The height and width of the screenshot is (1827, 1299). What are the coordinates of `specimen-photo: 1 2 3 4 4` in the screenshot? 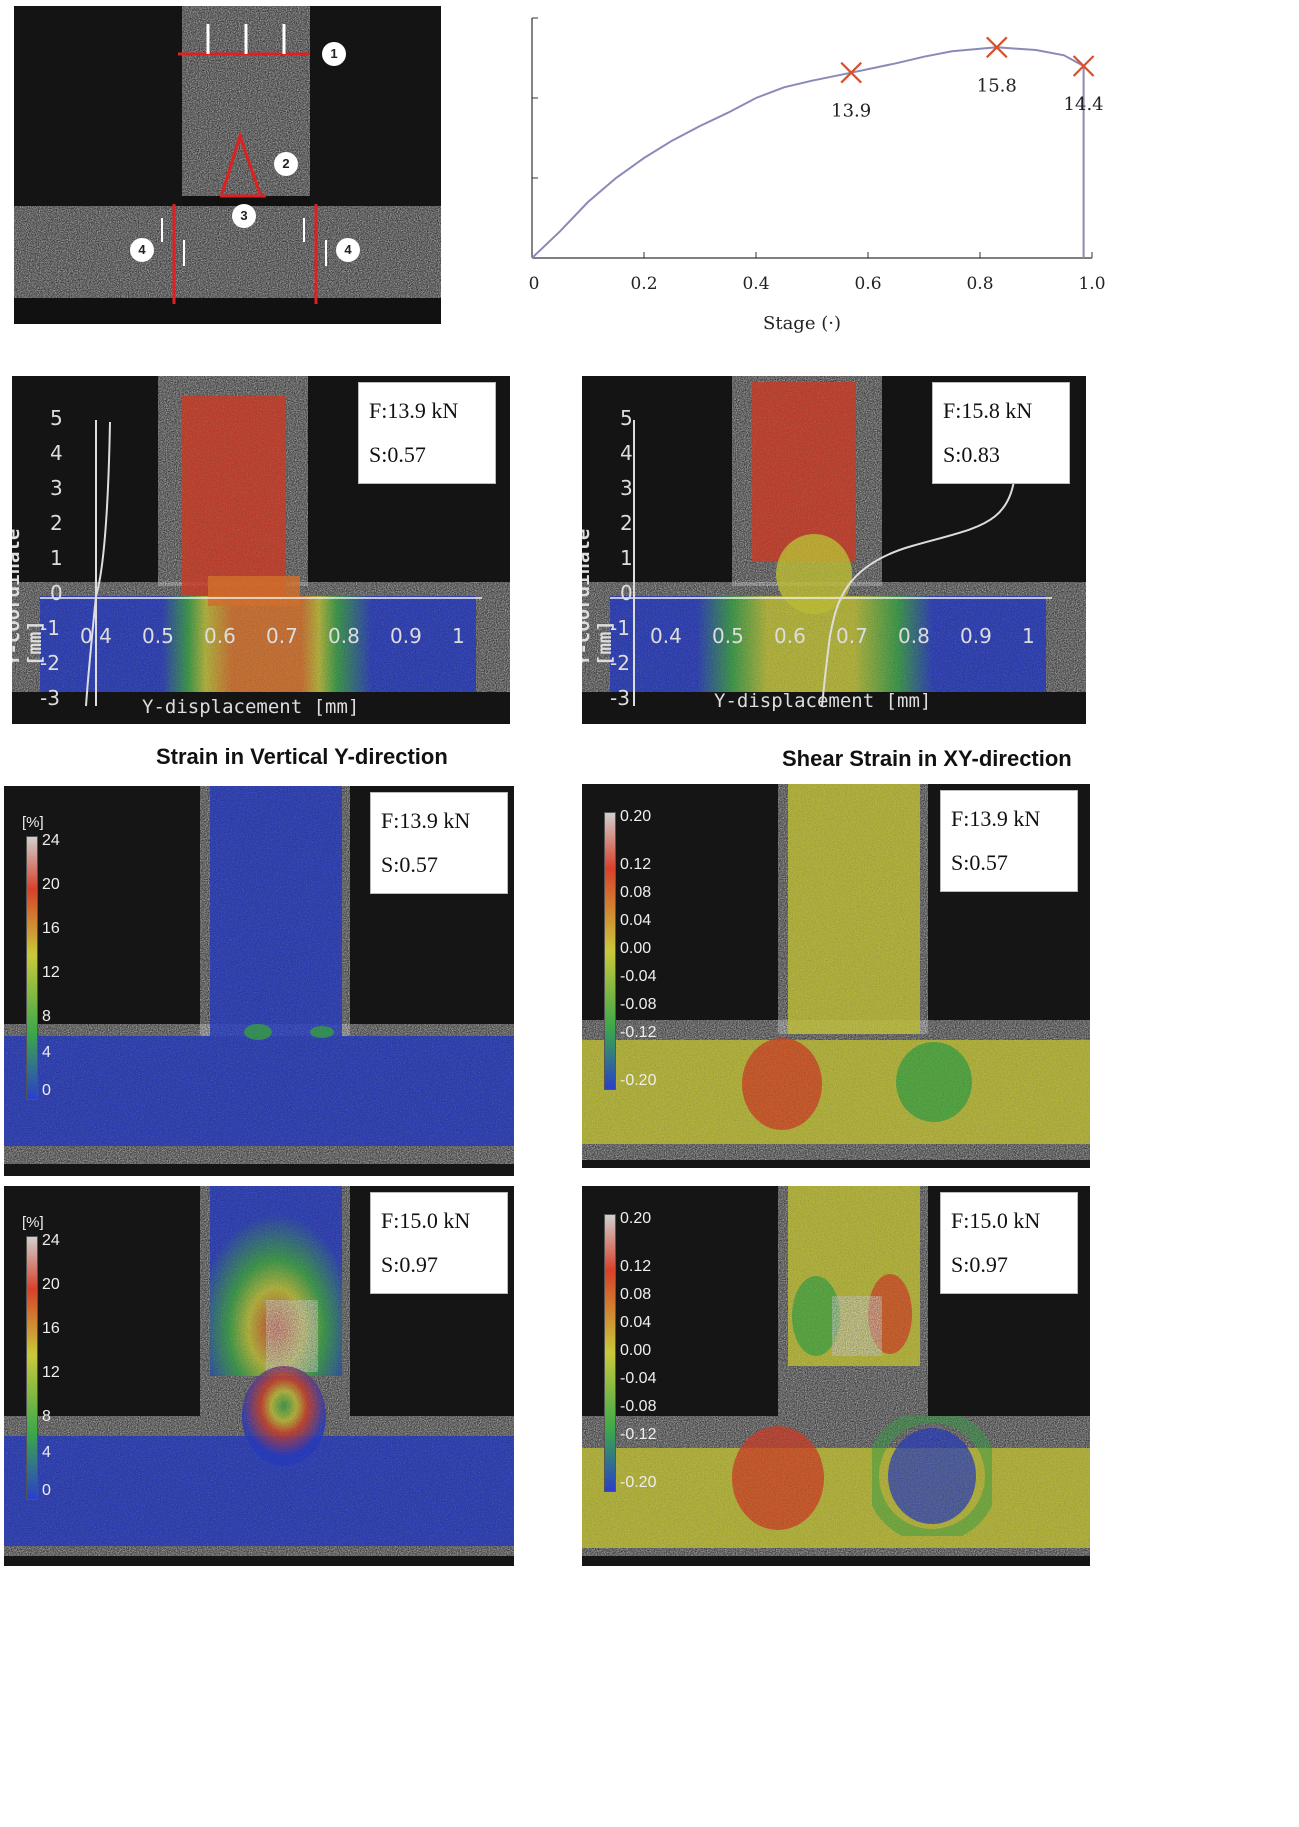 It's located at (227, 165).